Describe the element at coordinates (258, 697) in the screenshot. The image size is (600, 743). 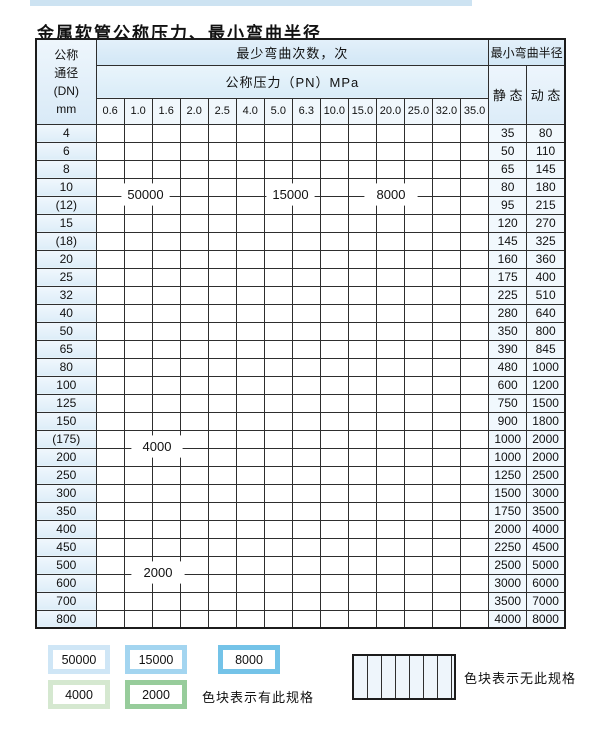
I see `has-spec-legend-text: 色块表示有此规格` at that location.